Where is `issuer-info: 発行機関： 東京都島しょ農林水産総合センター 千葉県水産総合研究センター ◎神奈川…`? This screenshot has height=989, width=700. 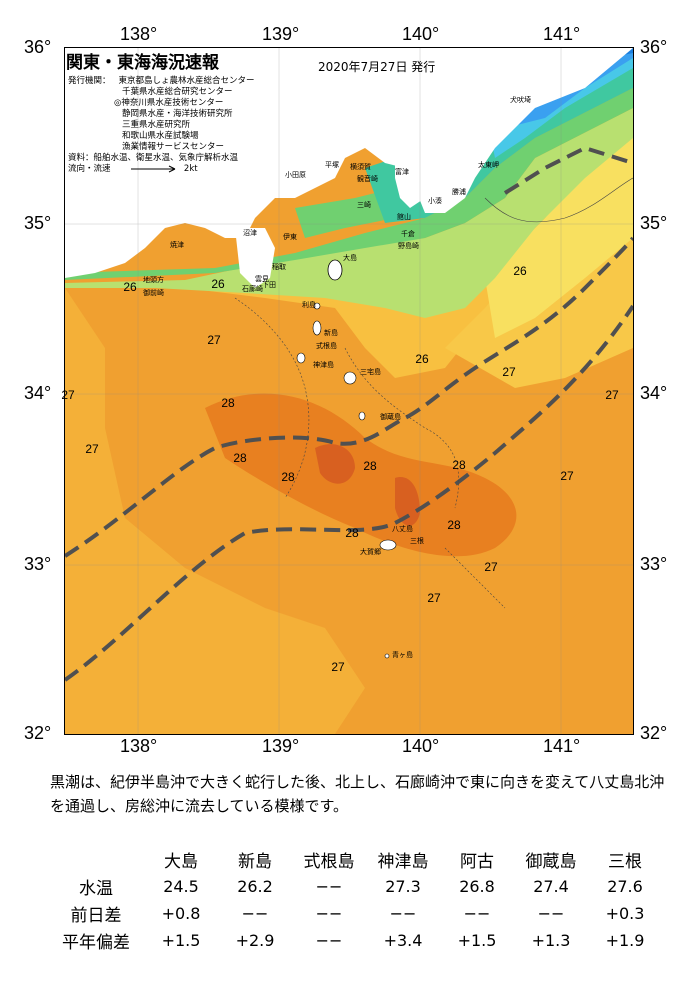 issuer-info: 発行機関： 東京都島しょ農林水産総合センター 千葉県水産総合研究センター ◎神奈川… is located at coordinates (161, 125).